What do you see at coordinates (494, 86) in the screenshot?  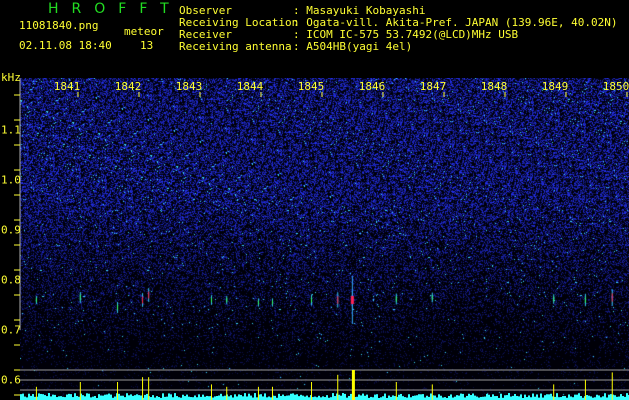 I see `x-tick-label: 1848` at bounding box center [494, 86].